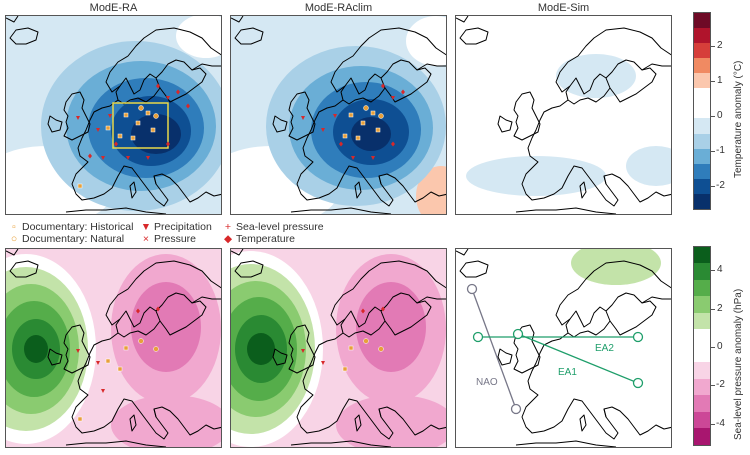  What do you see at coordinates (113, 348) in the screenshot?
I see `map-panel-modera-pressure` at bounding box center [113, 348].